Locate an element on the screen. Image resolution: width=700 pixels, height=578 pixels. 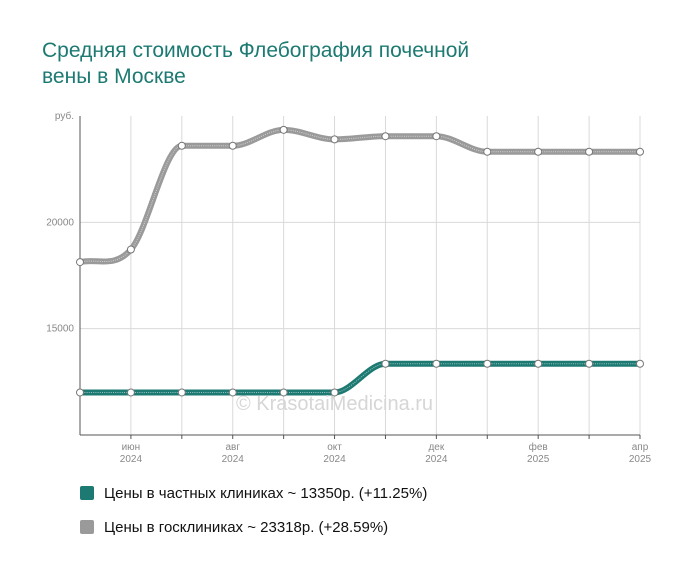
x-tick-label-month: июн is located at coordinates (131, 447).